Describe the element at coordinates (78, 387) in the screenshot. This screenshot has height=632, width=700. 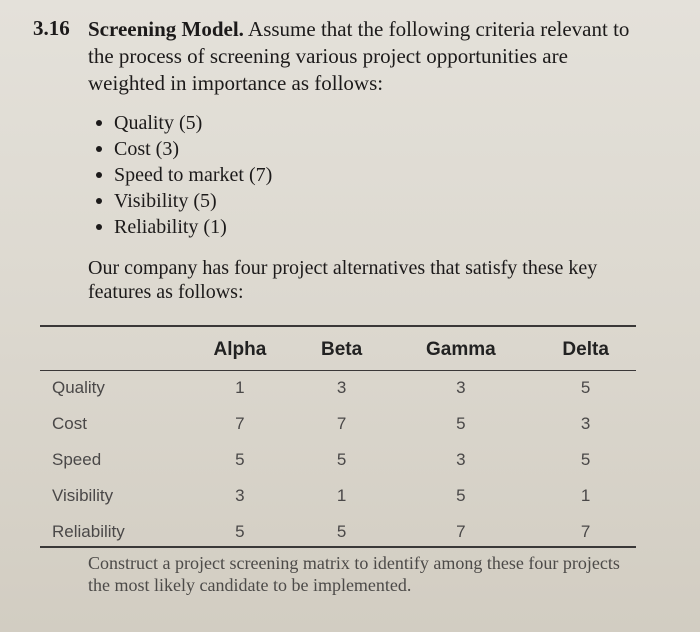
I see `row-label: Quality` at that location.